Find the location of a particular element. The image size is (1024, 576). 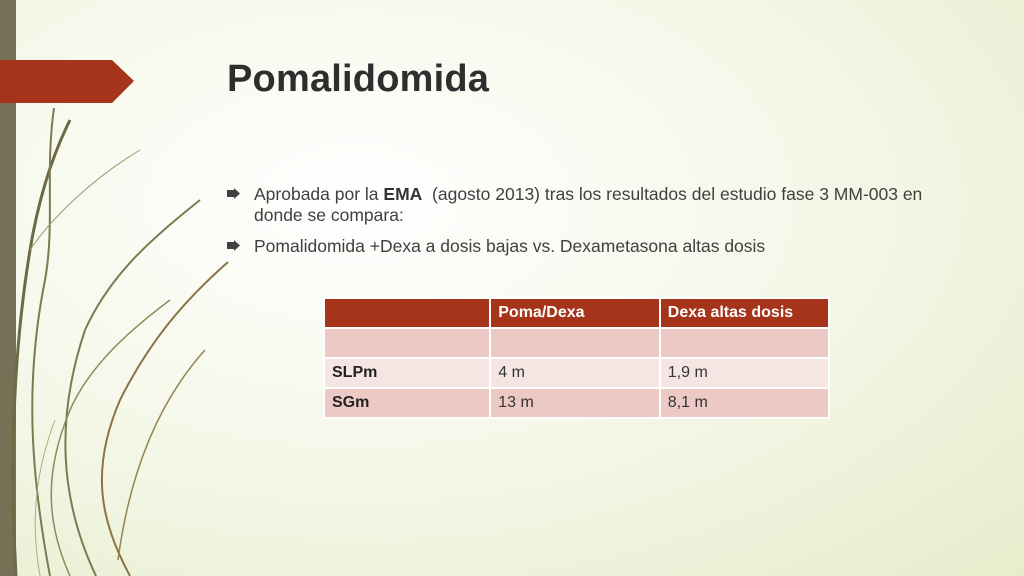

table-header-cell: Dexa altas dosis is located at coordinates (744, 313).